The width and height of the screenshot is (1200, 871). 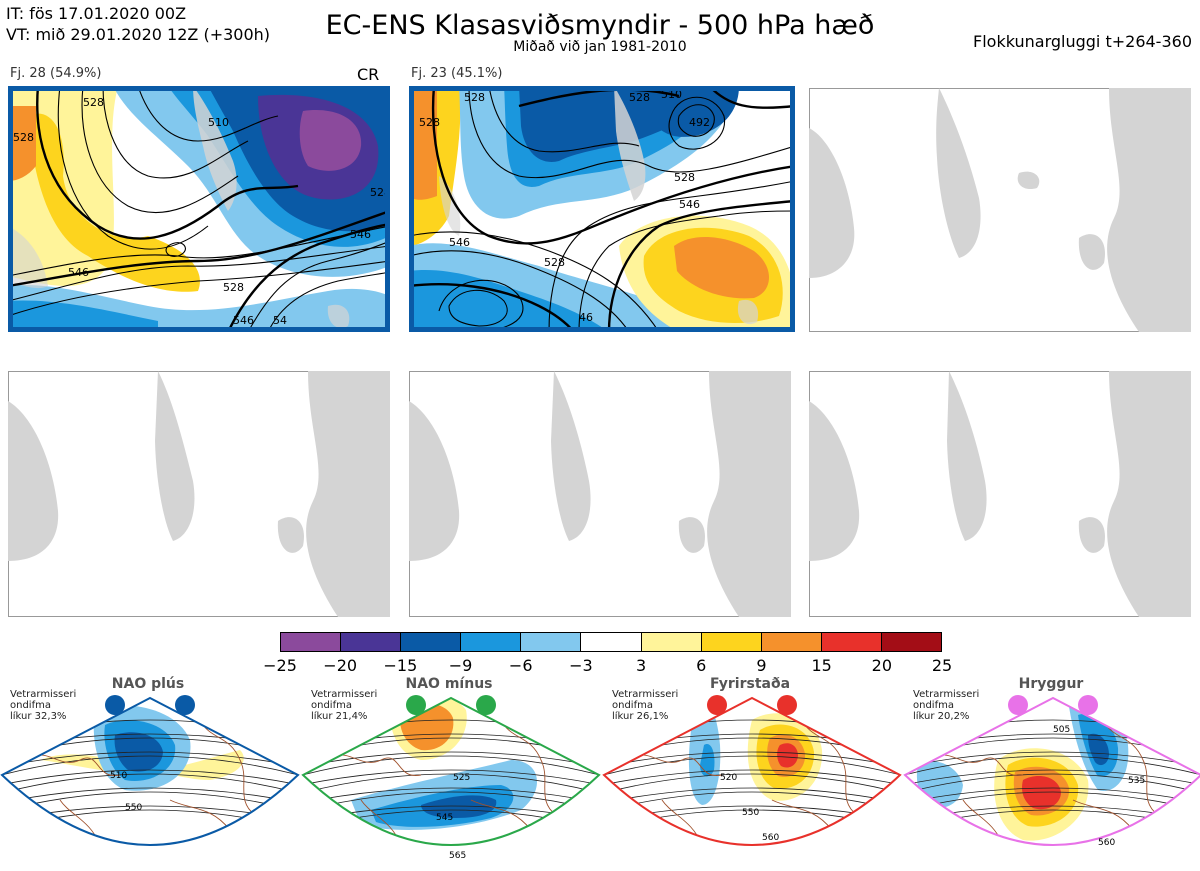 I want to click on anomaly-colorbar, so click(x=611, y=642).